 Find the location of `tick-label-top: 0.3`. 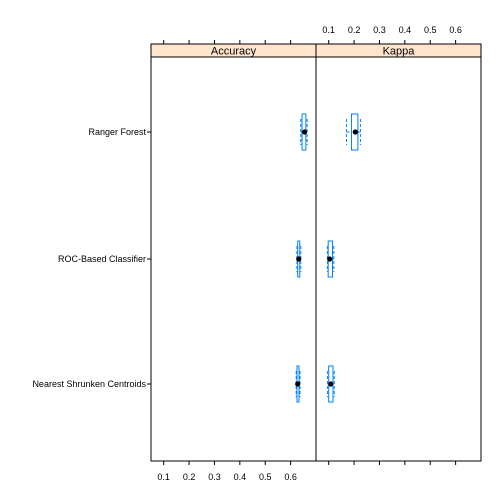

tick-label-top: 0.3 is located at coordinates (379, 30).